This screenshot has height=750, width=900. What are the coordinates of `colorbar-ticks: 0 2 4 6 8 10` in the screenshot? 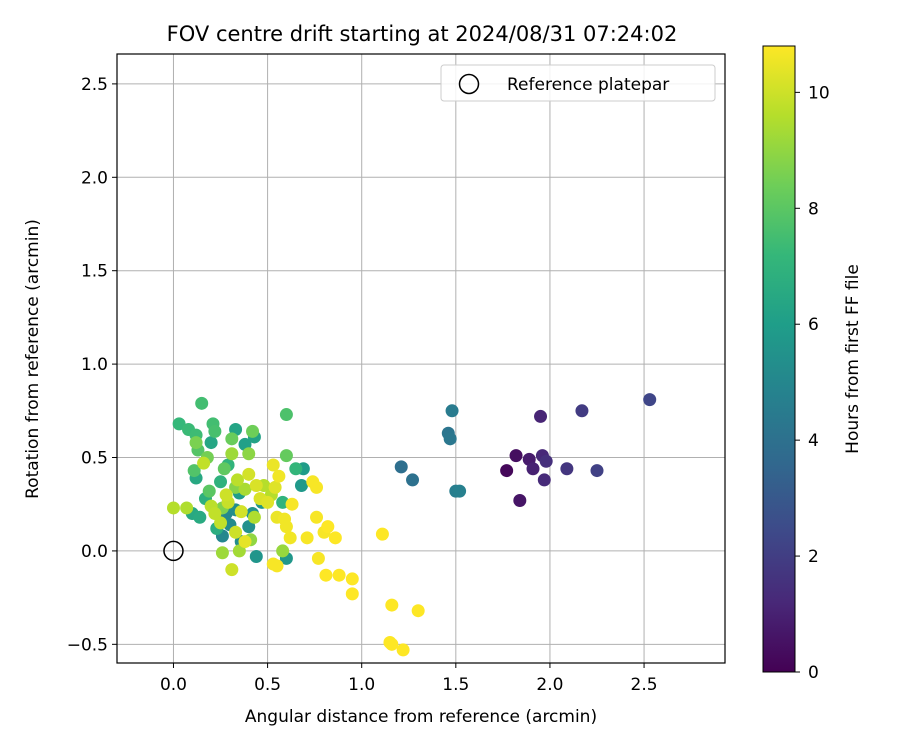 It's located at (812, 383).